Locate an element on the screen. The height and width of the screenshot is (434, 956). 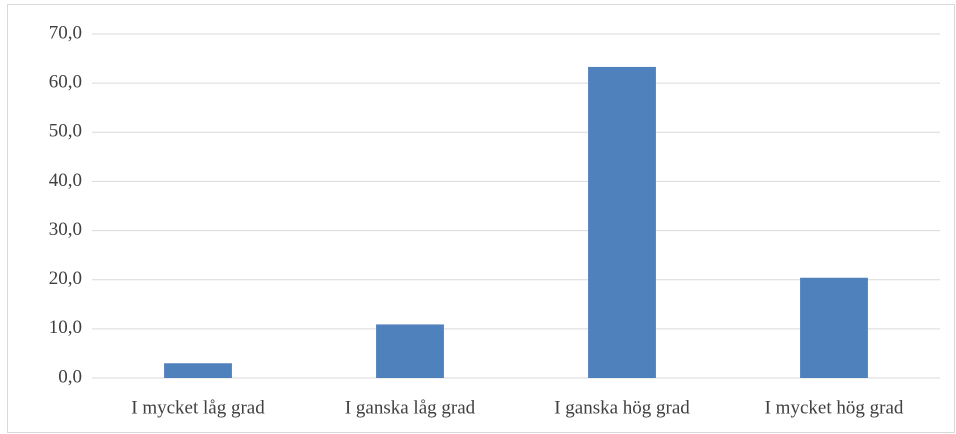
y-tick-label: 50,0 is located at coordinates (65, 131).